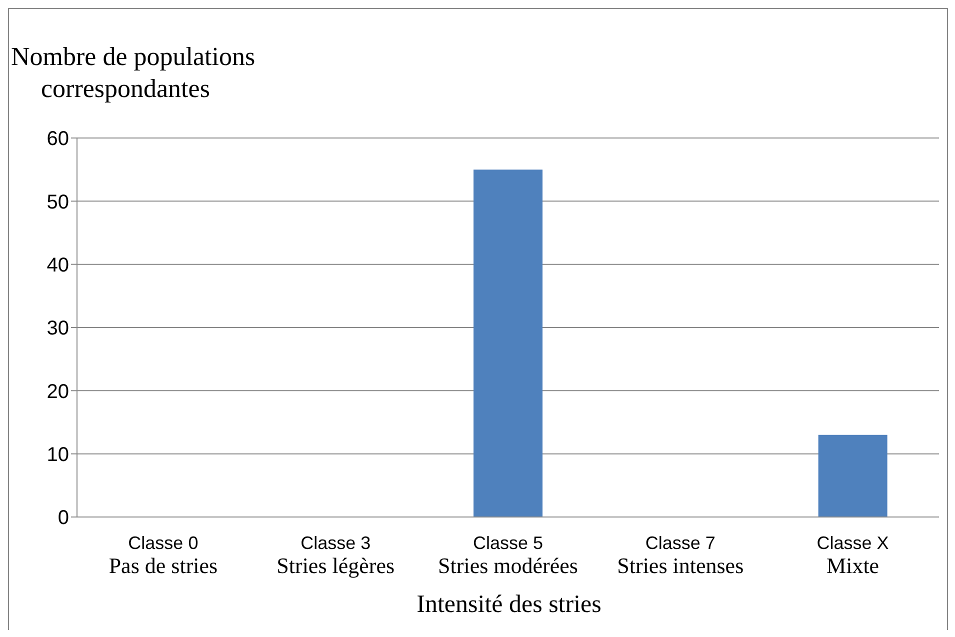  Describe the element at coordinates (57, 455) in the screenshot. I see `y-tick-label: 10` at that location.